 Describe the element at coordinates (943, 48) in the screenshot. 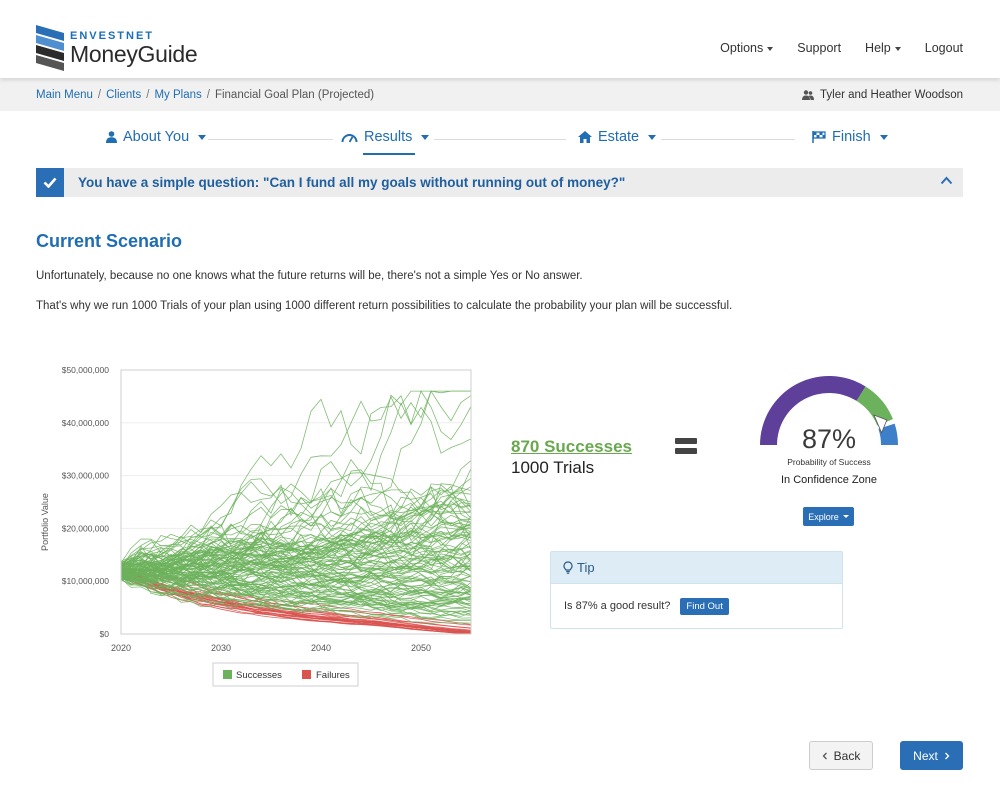

I see `logout-link: Logout` at that location.